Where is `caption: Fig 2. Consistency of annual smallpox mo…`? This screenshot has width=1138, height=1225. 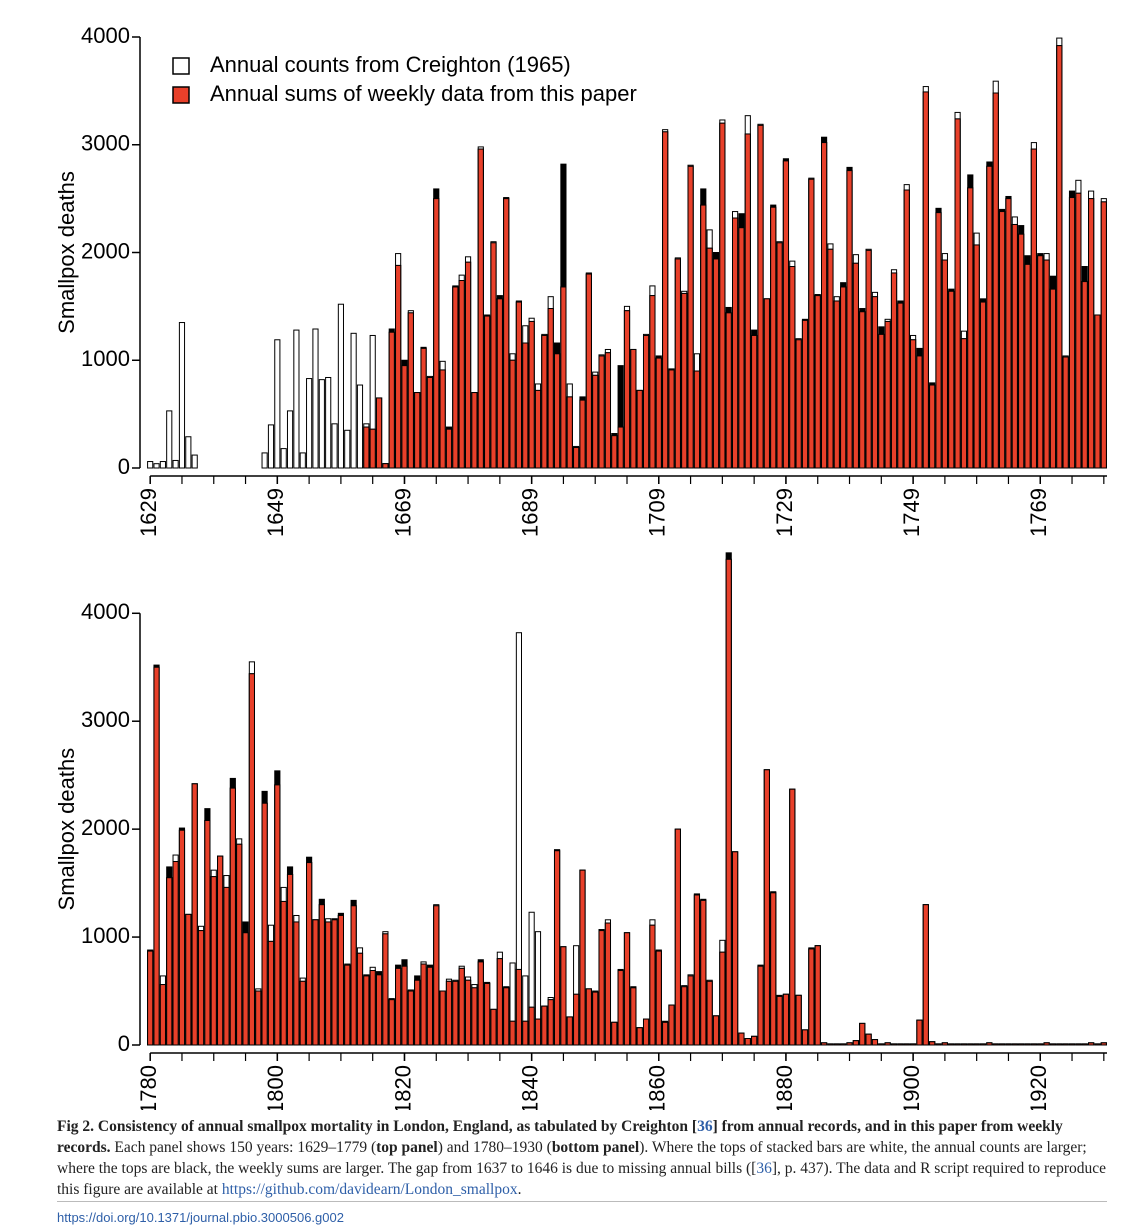 caption: Fig 2. Consistency of annual smallpox mo… is located at coordinates (582, 1158).